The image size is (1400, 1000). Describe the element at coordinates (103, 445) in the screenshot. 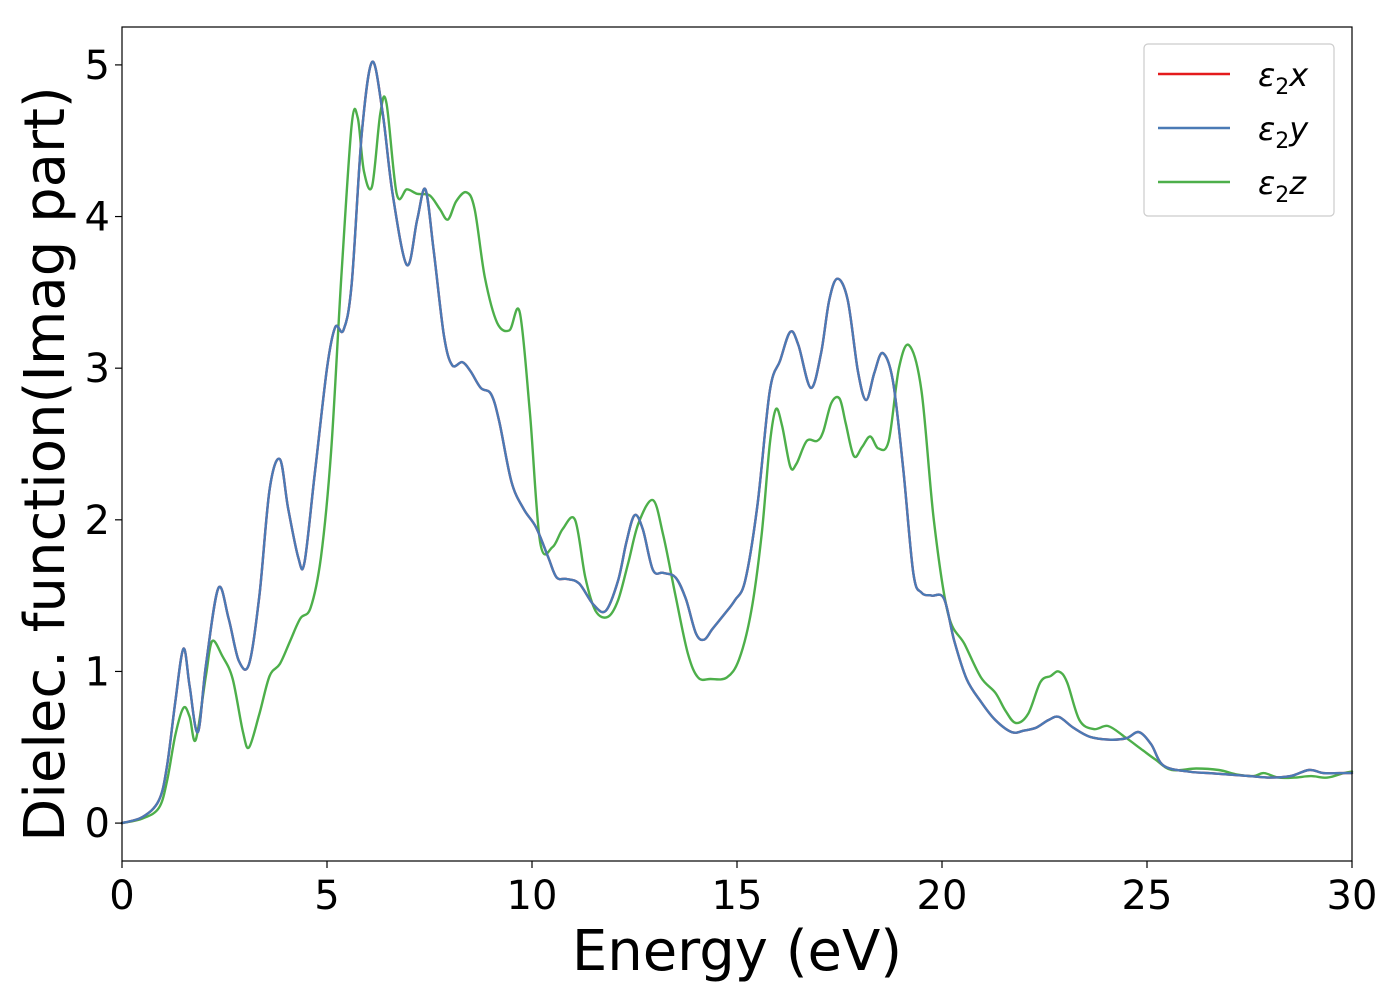

I see `y-axis-ticks: 0 1 2 3 4 5` at that location.